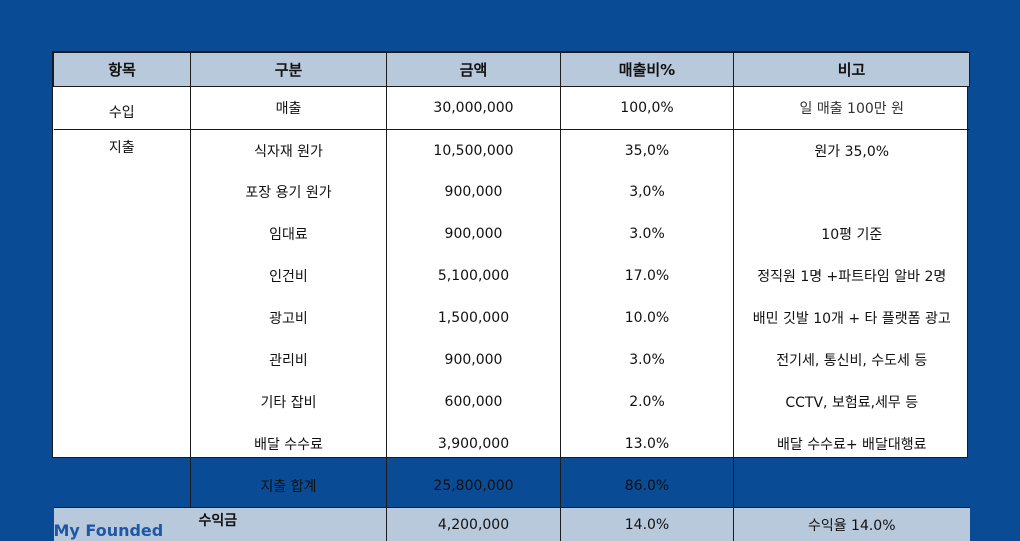 The width and height of the screenshot is (1020, 541). Describe the element at coordinates (474, 108) in the screenshot. I see `income-amount: 30,000,000` at that location.